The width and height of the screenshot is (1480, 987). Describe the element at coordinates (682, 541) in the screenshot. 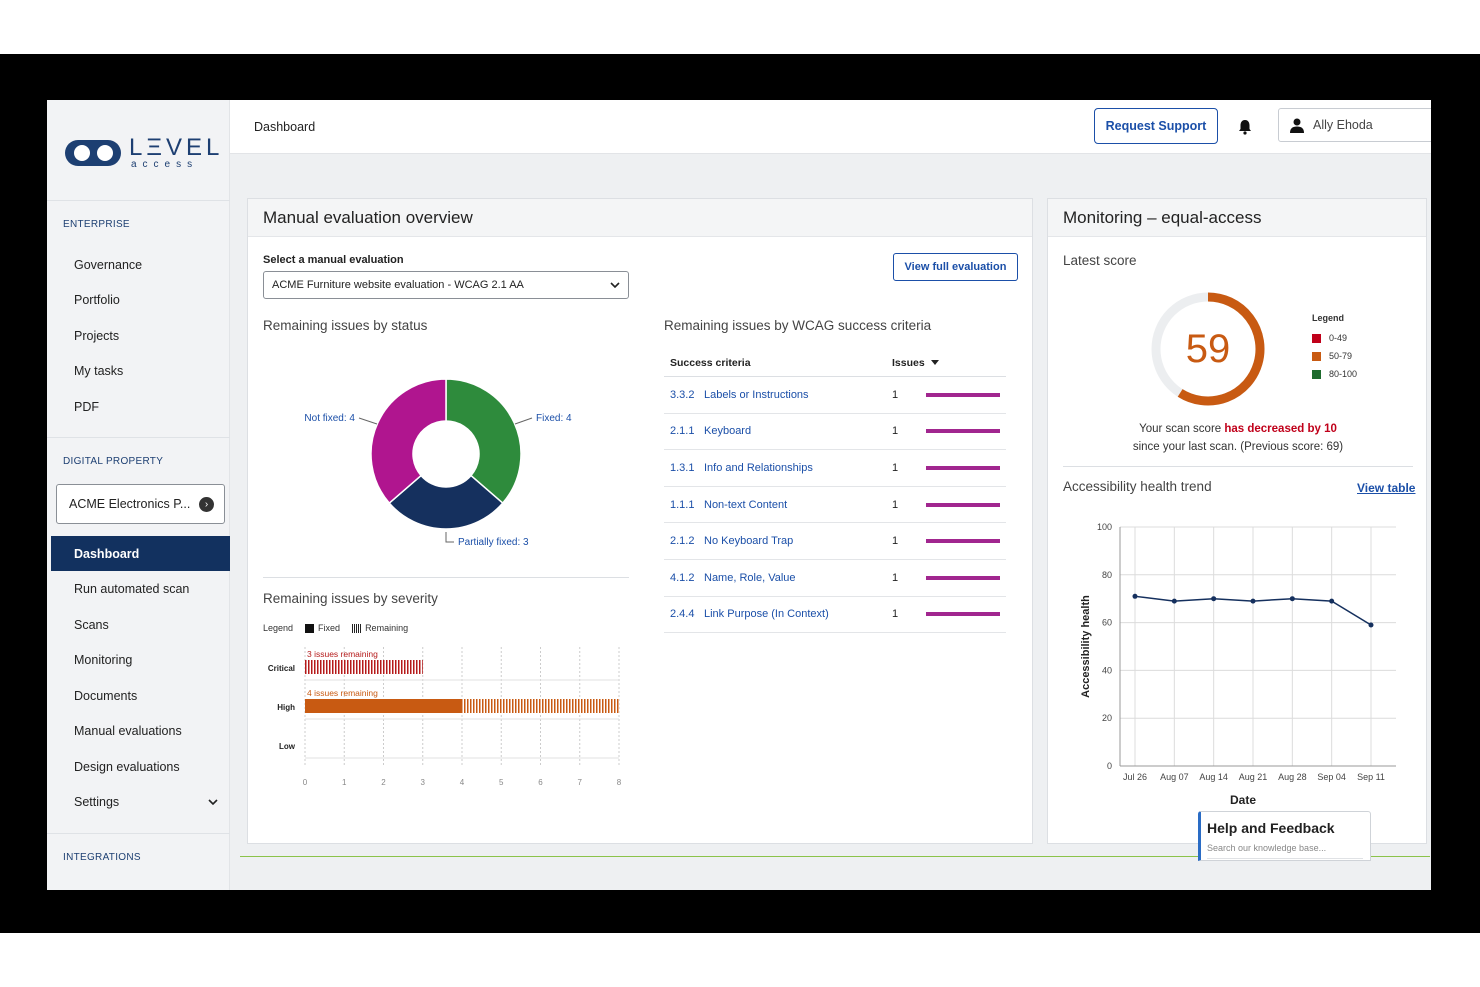

I see `criteria-number: 2.1.2` at that location.